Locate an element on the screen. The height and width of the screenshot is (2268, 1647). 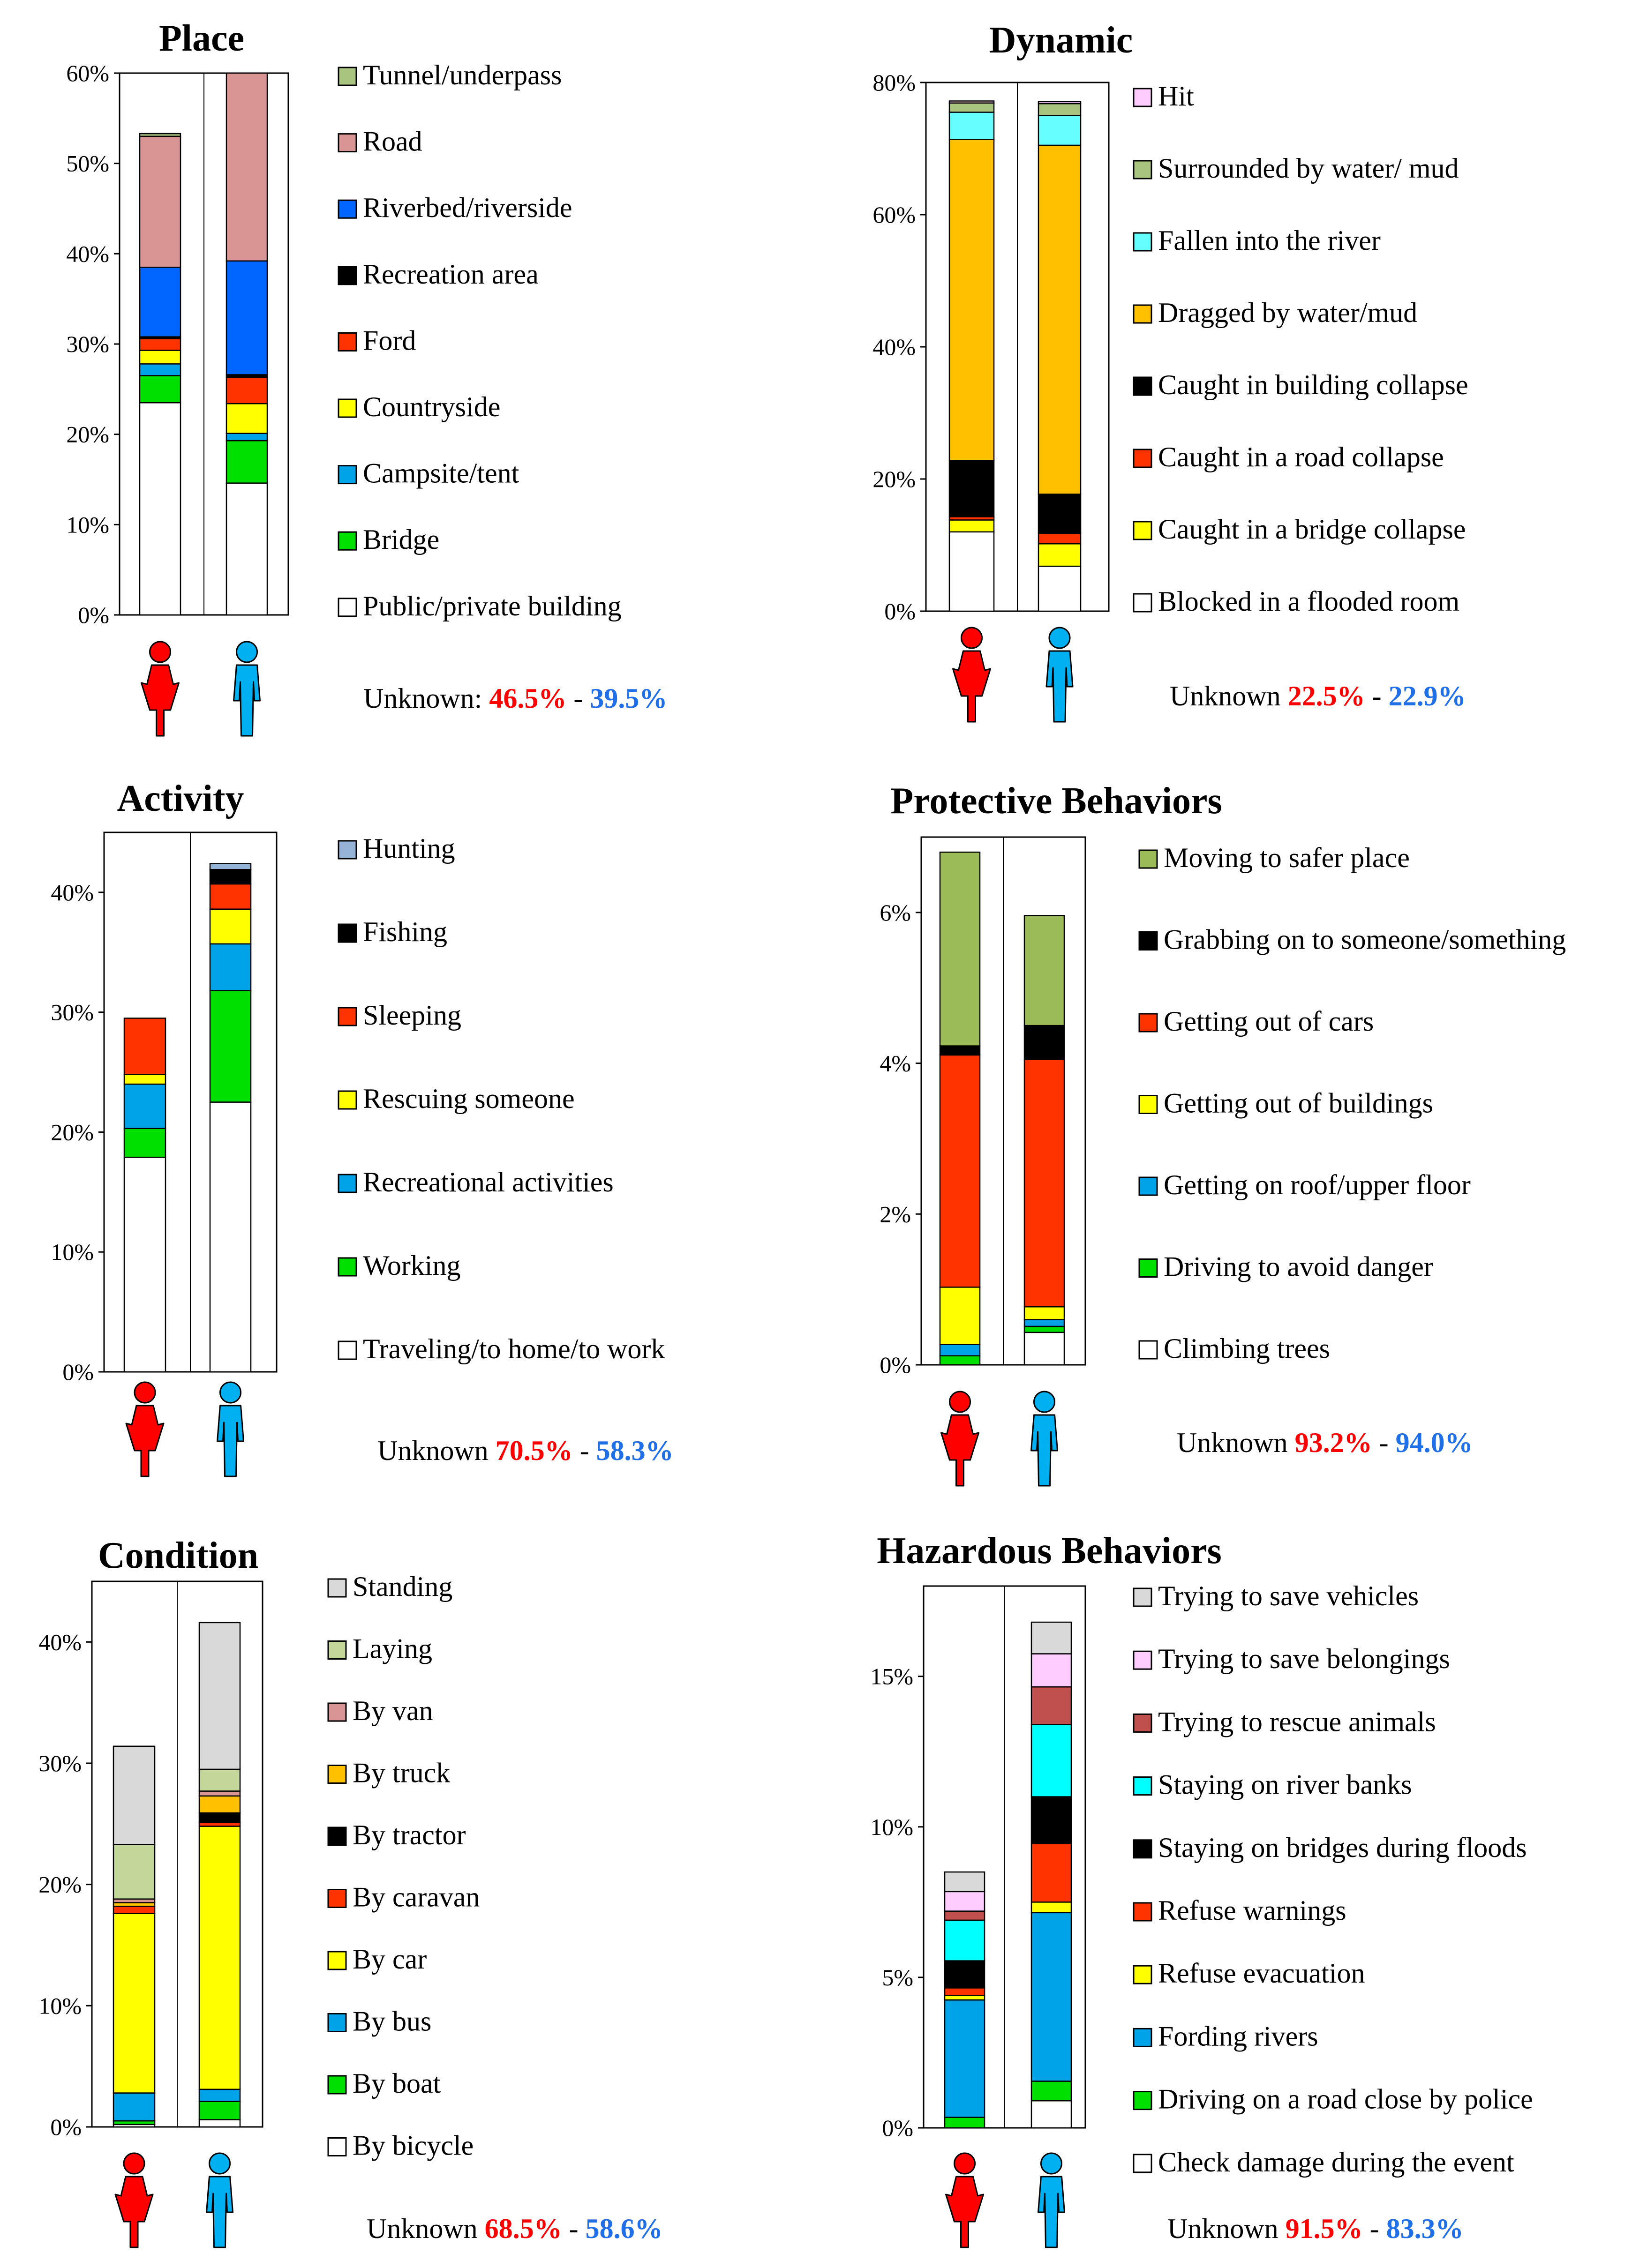
legend-item: Driving to avoid danger is located at coordinates (1285, 1267).